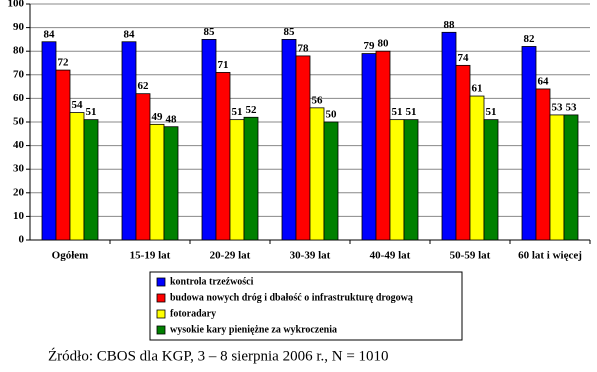 Image resolution: width=597 pixels, height=372 pixels. Describe the element at coordinates (212, 281) in the screenshot. I see `legend-label: kontrola trzeźwości` at that location.